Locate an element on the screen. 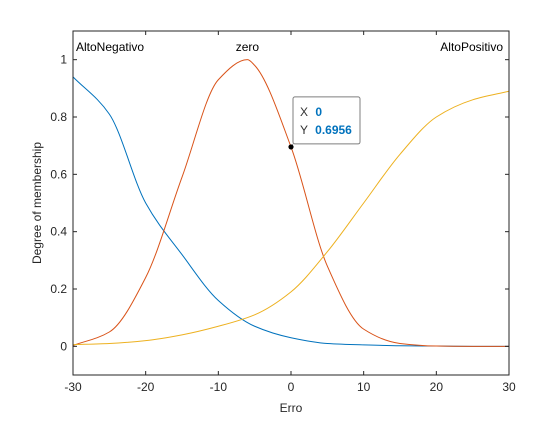 This screenshot has width=560, height=425. datatip-y-prefix: Y is located at coordinates (304, 130).